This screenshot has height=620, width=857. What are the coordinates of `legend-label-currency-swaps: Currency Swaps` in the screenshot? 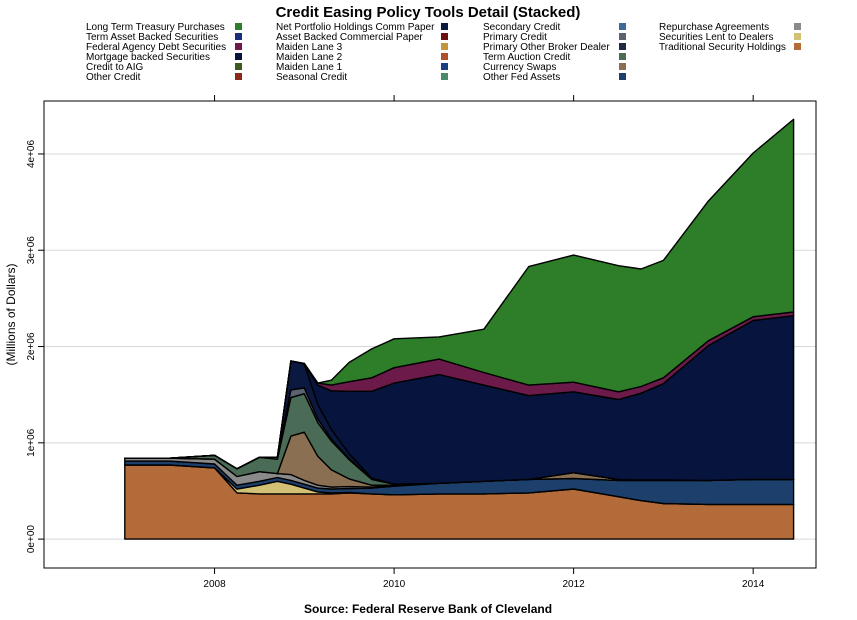 It's located at (519, 67).